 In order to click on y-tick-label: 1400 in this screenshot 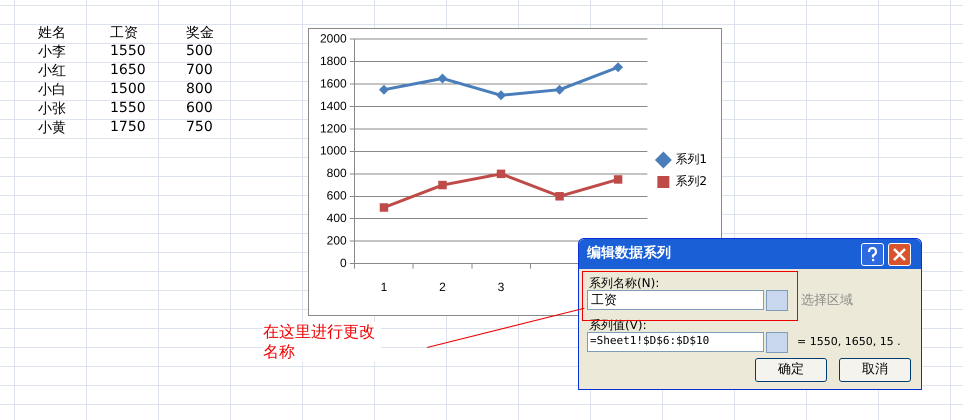, I will do `click(334, 105)`.